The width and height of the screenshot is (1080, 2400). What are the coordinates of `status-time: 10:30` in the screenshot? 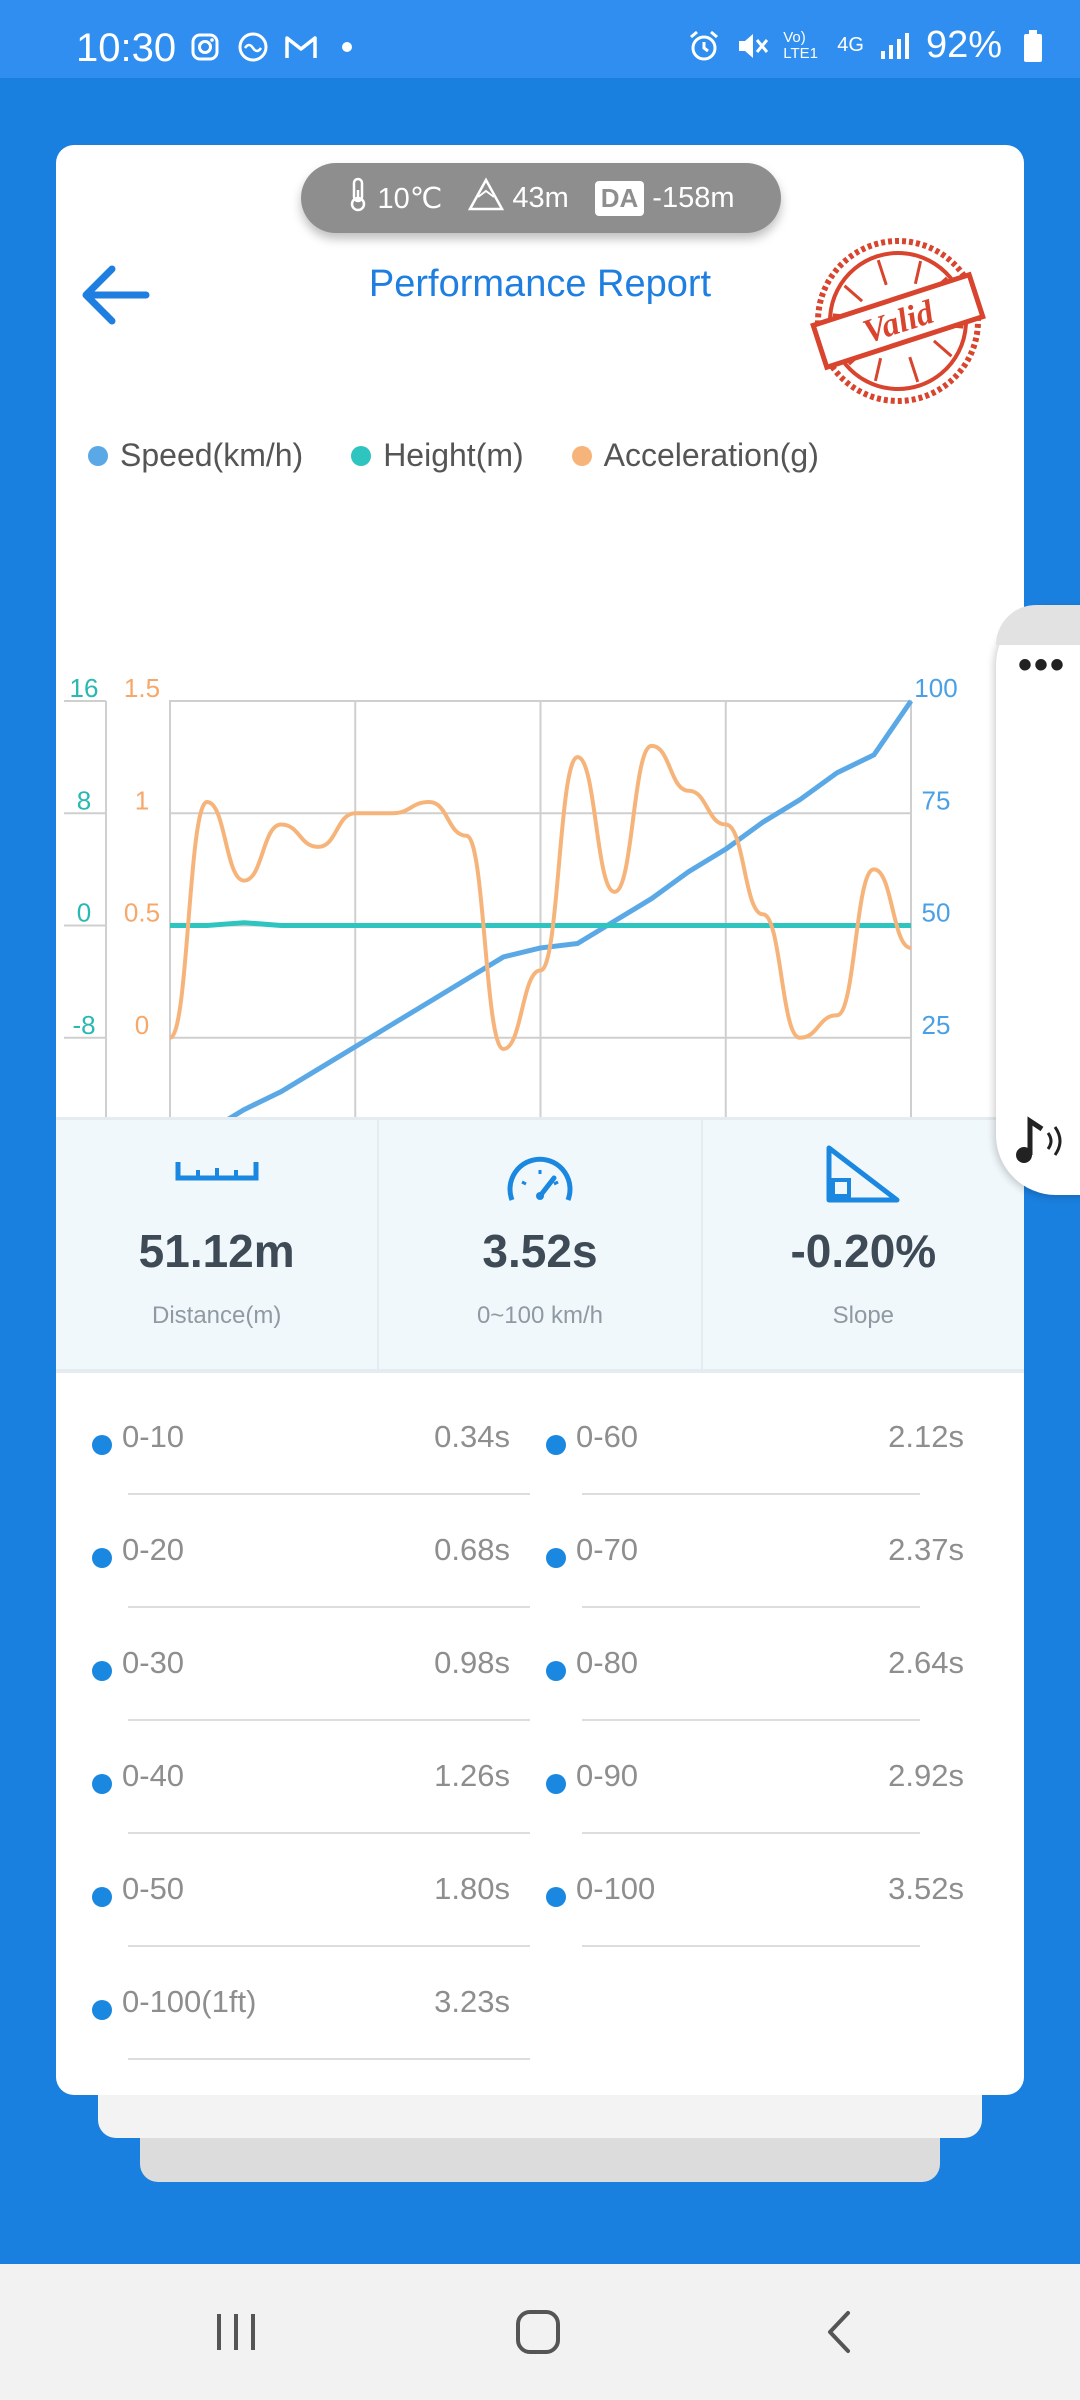 It's located at (126, 48).